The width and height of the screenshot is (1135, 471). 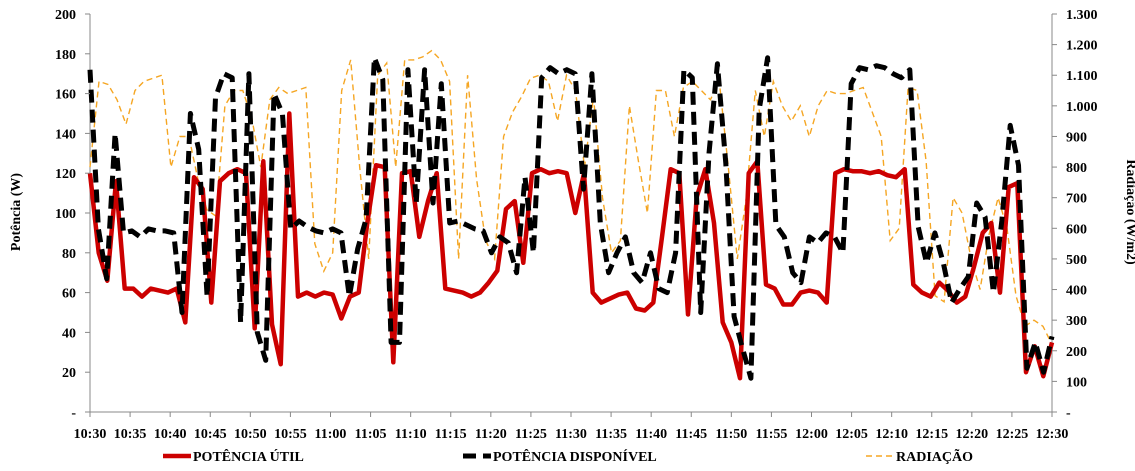 I want to click on right-tick-label: 1.300, so click(x=1082, y=15).